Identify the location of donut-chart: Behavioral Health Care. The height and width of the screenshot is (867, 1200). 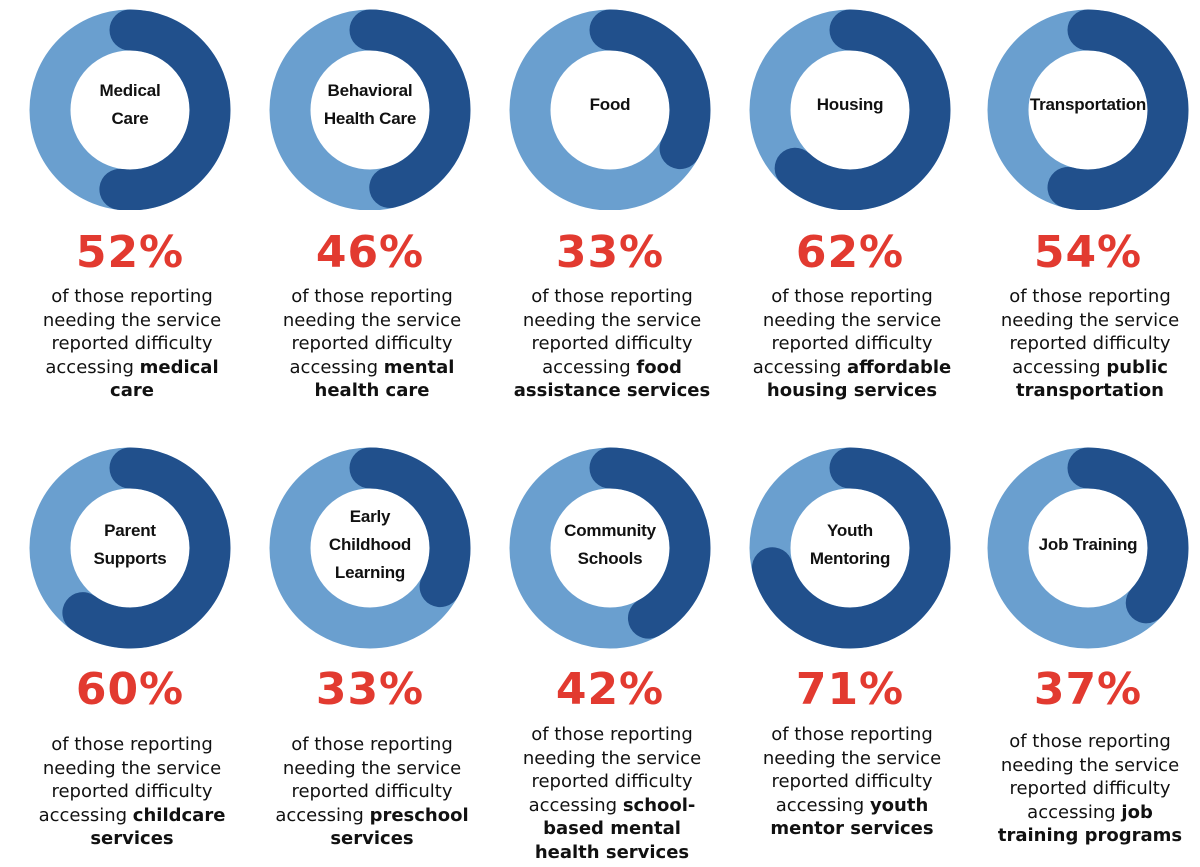
(370, 105).